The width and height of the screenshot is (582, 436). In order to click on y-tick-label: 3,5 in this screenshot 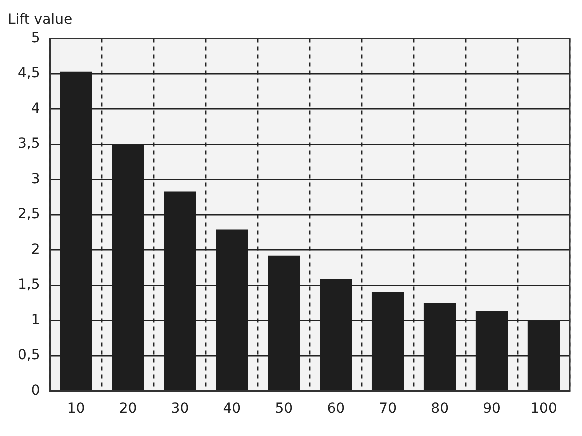, I will do `click(29, 144)`.